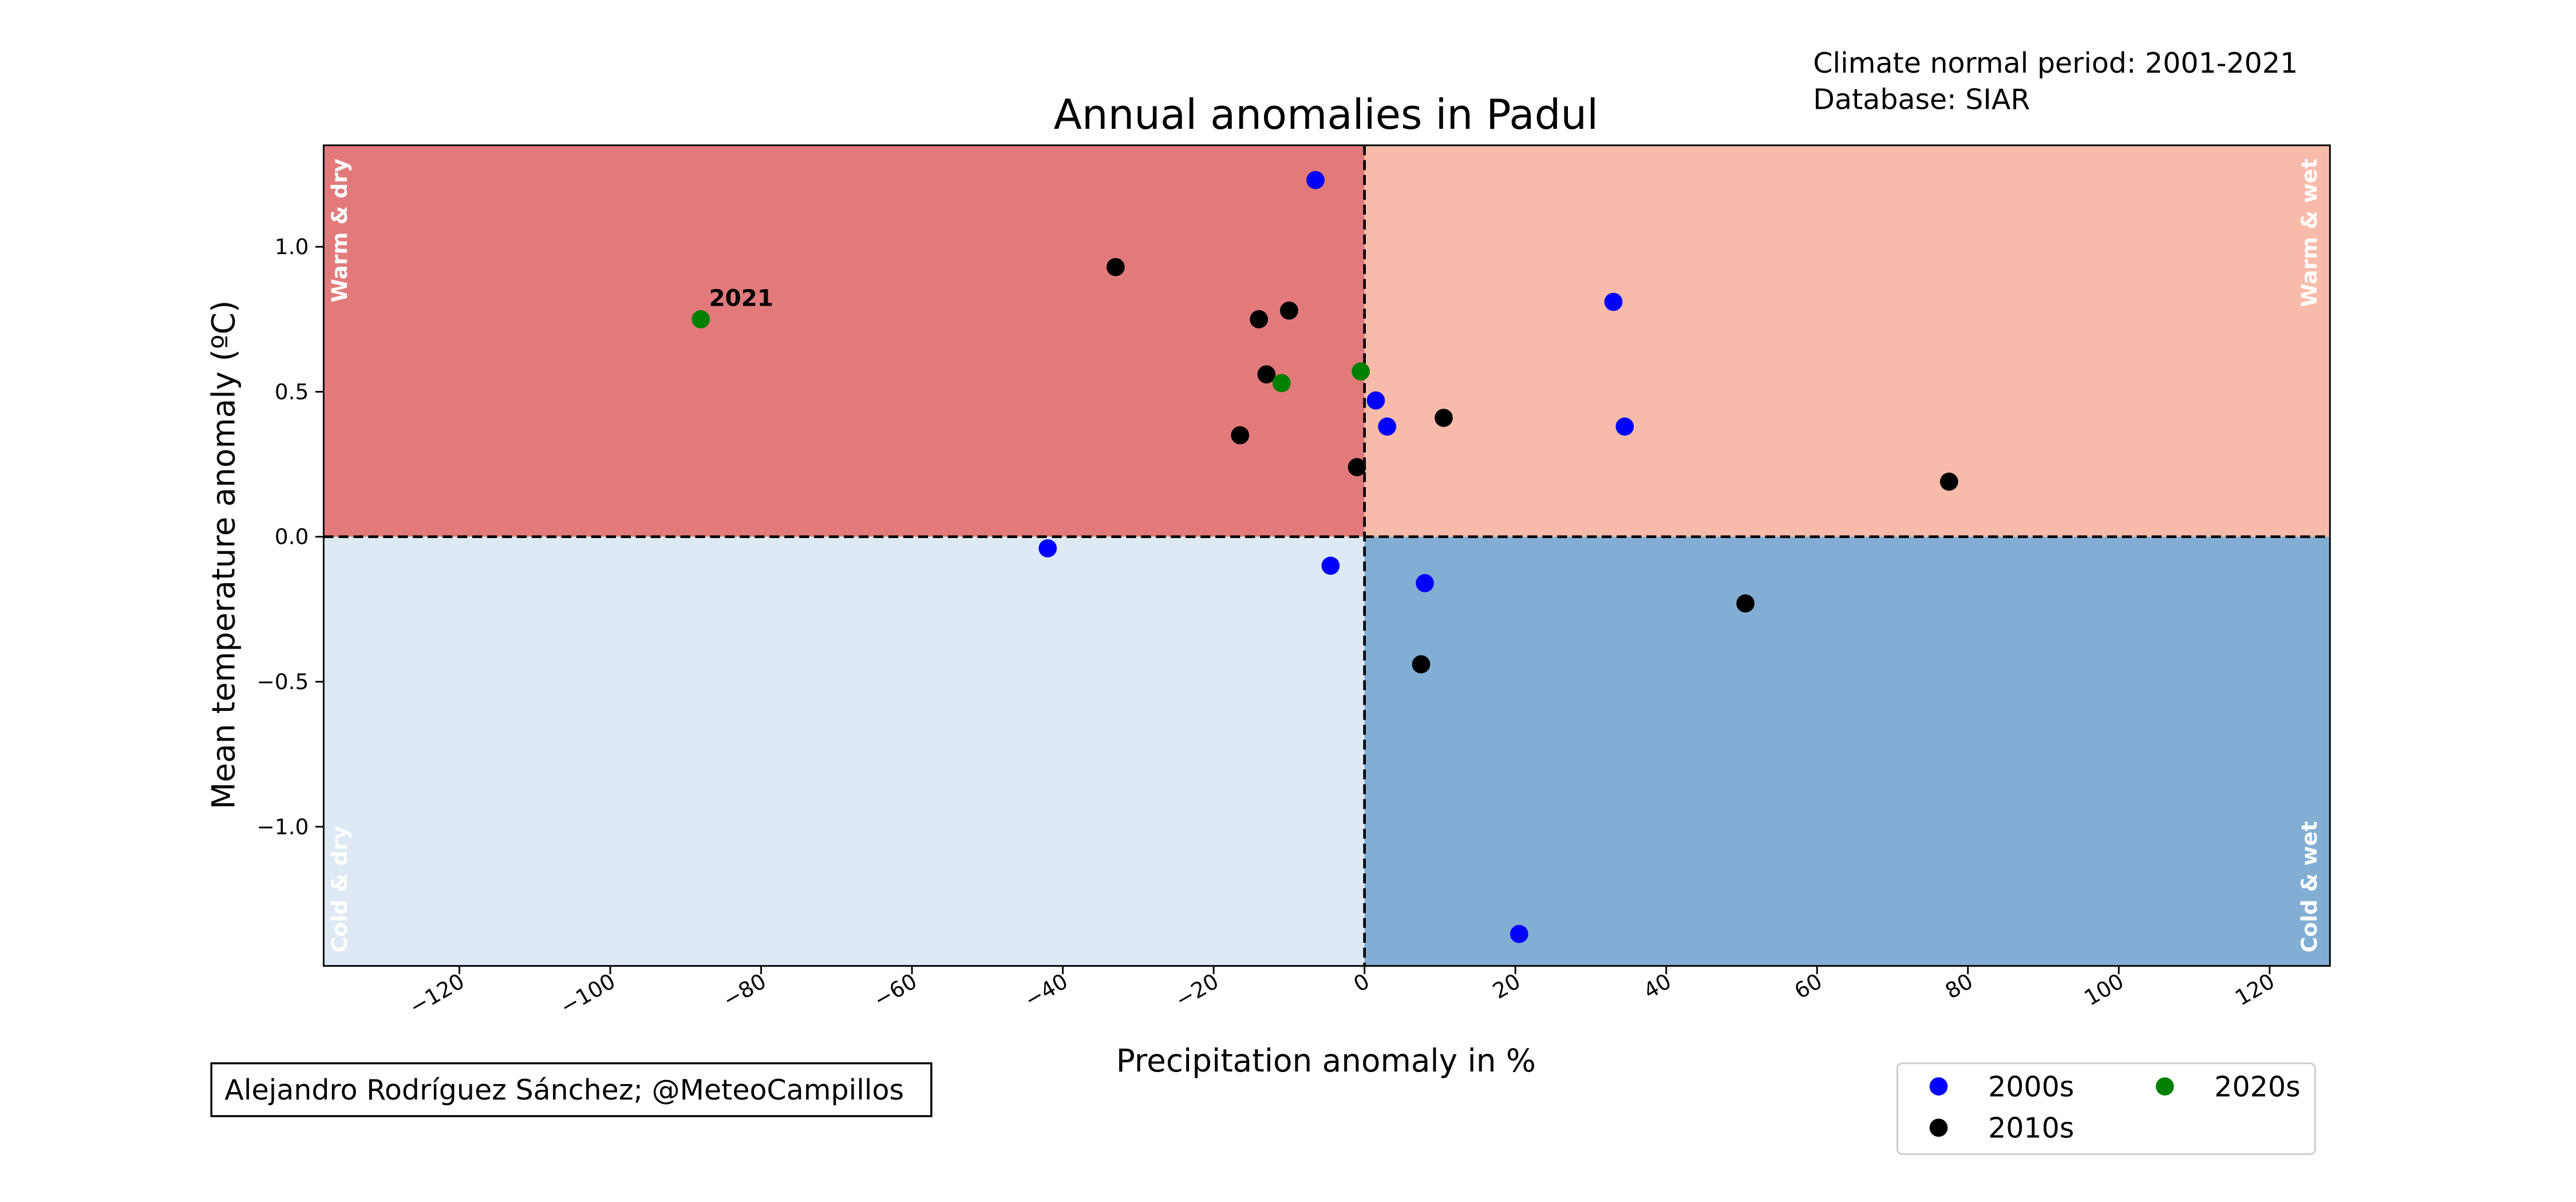  What do you see at coordinates (1046, 991) in the screenshot?
I see `x-tick-label: −40` at bounding box center [1046, 991].